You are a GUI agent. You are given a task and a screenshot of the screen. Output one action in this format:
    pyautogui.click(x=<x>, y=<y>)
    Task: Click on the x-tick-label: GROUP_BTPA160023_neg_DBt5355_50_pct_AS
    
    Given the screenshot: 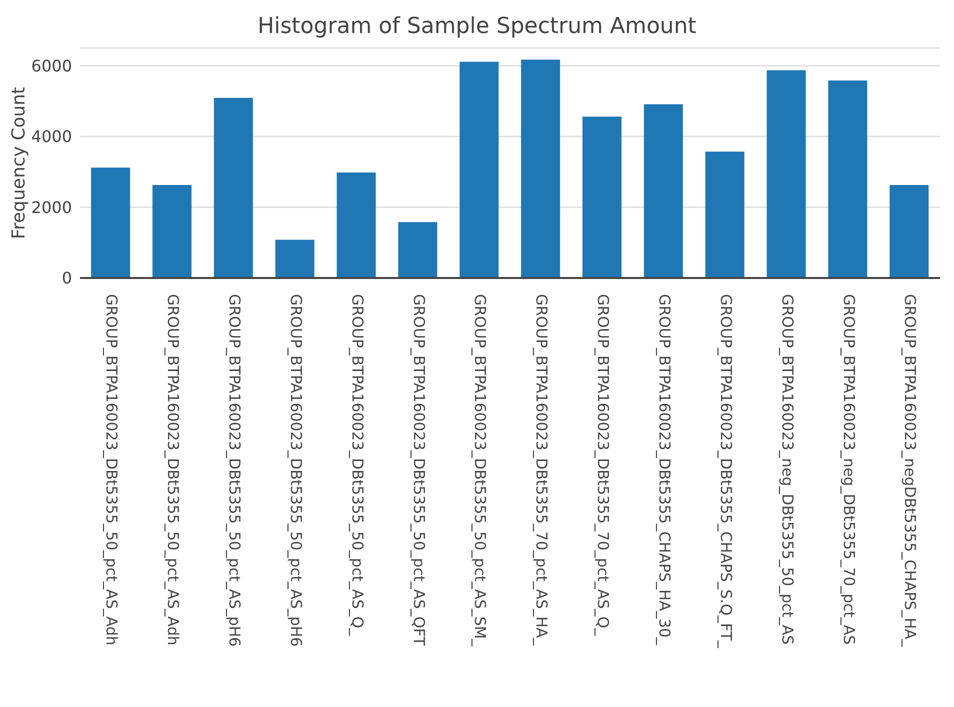 What is the action you would take?
    pyautogui.click(x=787, y=469)
    